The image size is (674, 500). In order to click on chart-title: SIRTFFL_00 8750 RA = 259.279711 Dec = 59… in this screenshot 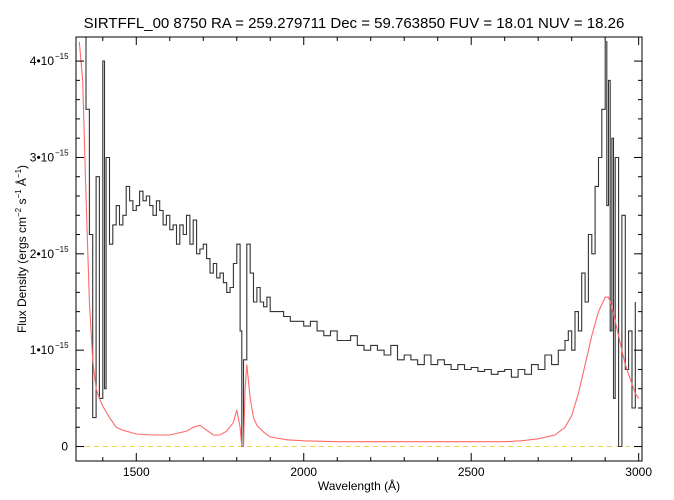, I will do `click(354, 23)`.